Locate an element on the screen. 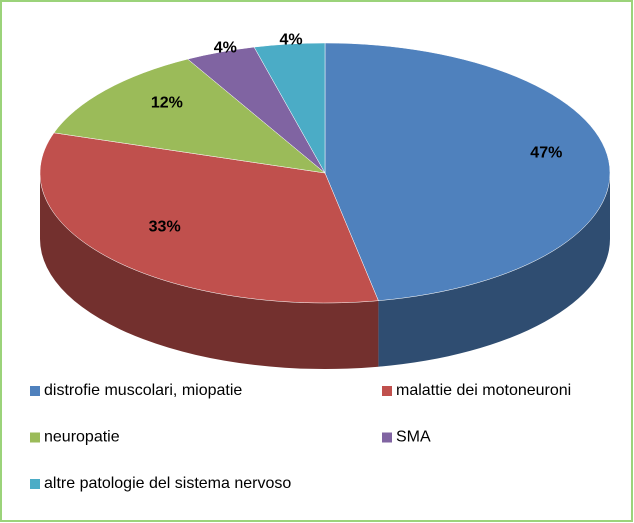  data-label: 47% is located at coordinates (546, 153).